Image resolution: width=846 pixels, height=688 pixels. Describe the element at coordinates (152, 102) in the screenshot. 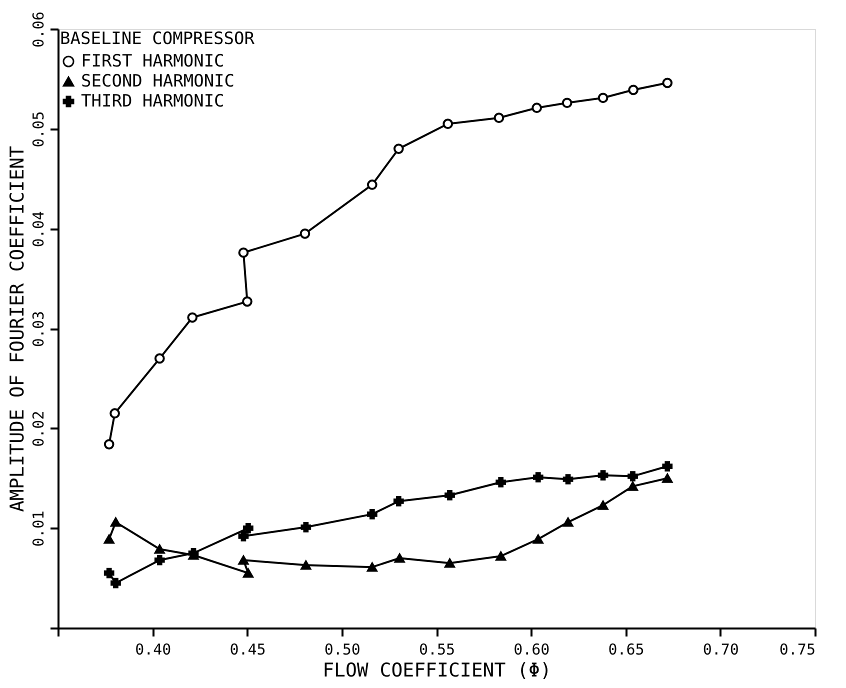

I see `legend-label: THIRD HARMONIC` at that location.